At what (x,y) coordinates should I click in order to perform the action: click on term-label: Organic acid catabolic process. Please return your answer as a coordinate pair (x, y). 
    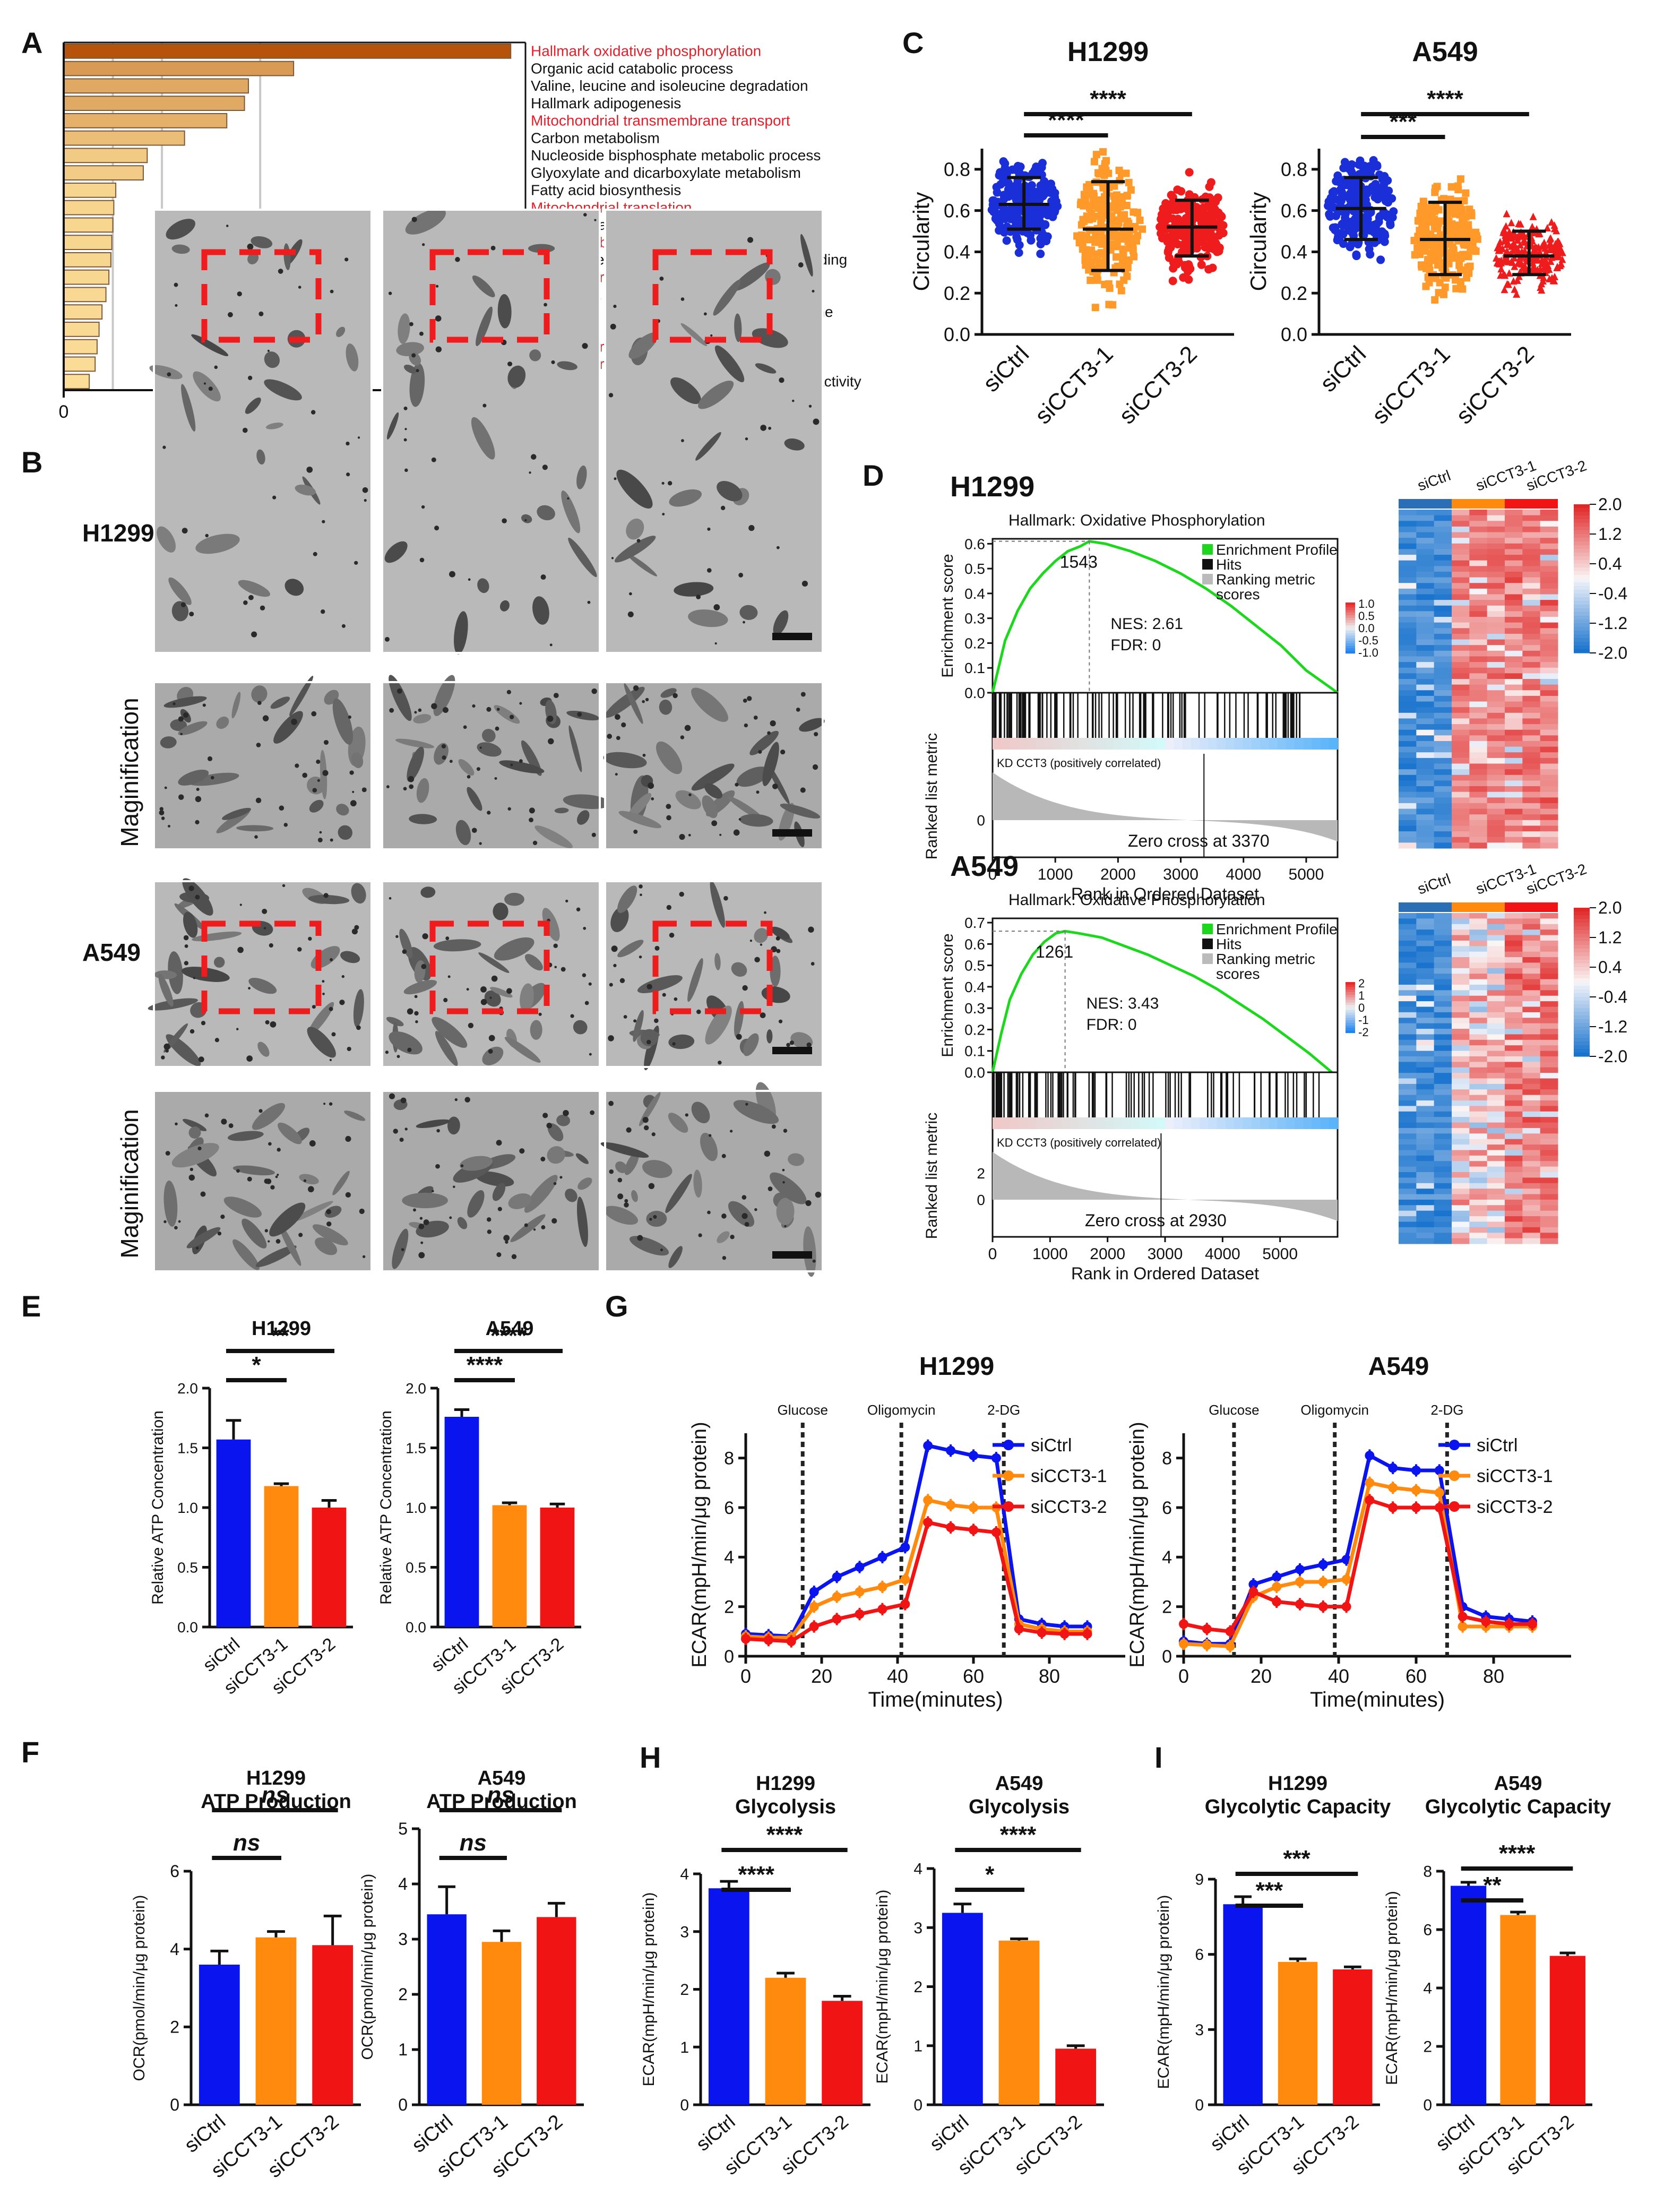
    Looking at the image, I should click on (632, 68).